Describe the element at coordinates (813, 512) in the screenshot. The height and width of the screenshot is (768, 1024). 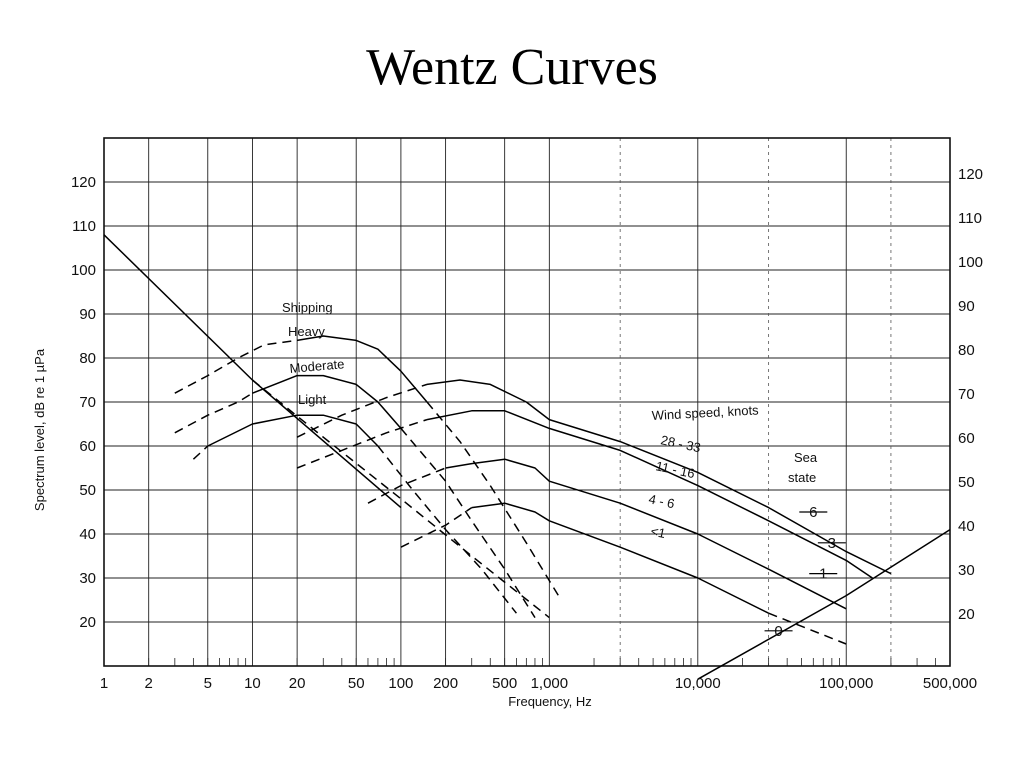
I see `sea-state-label: 6` at that location.